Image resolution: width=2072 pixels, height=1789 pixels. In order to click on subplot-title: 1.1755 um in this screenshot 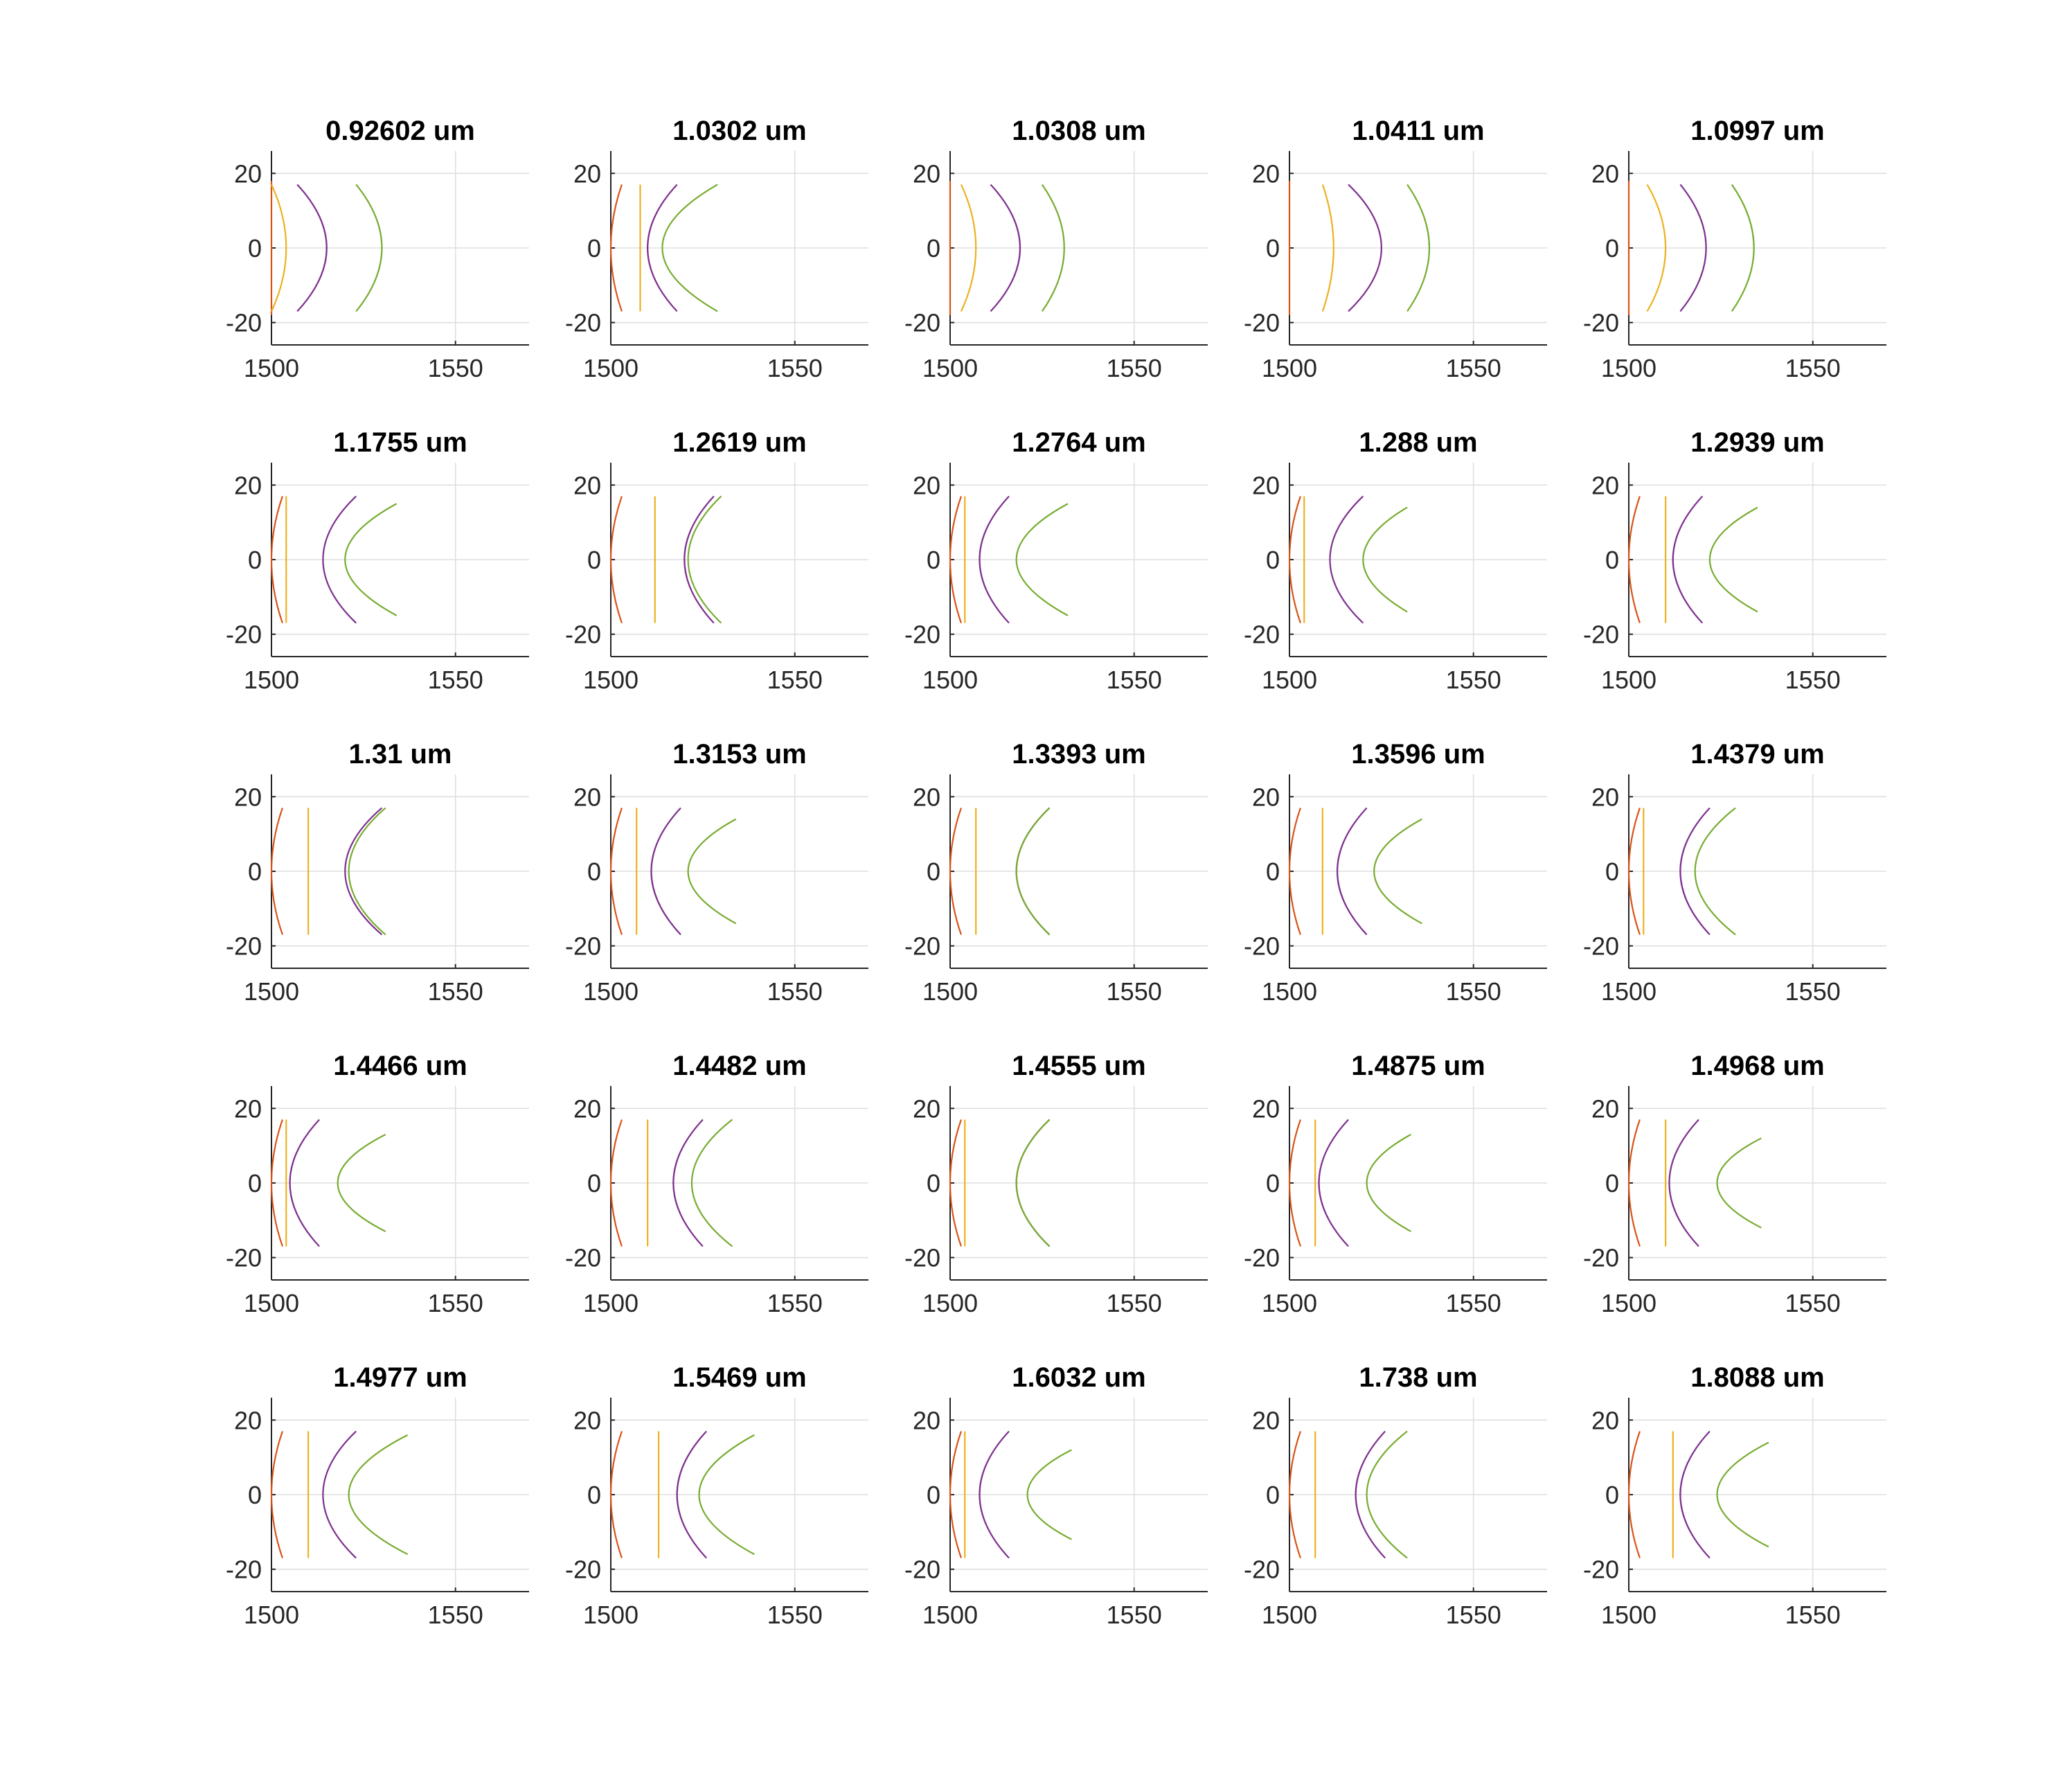, I will do `click(400, 442)`.